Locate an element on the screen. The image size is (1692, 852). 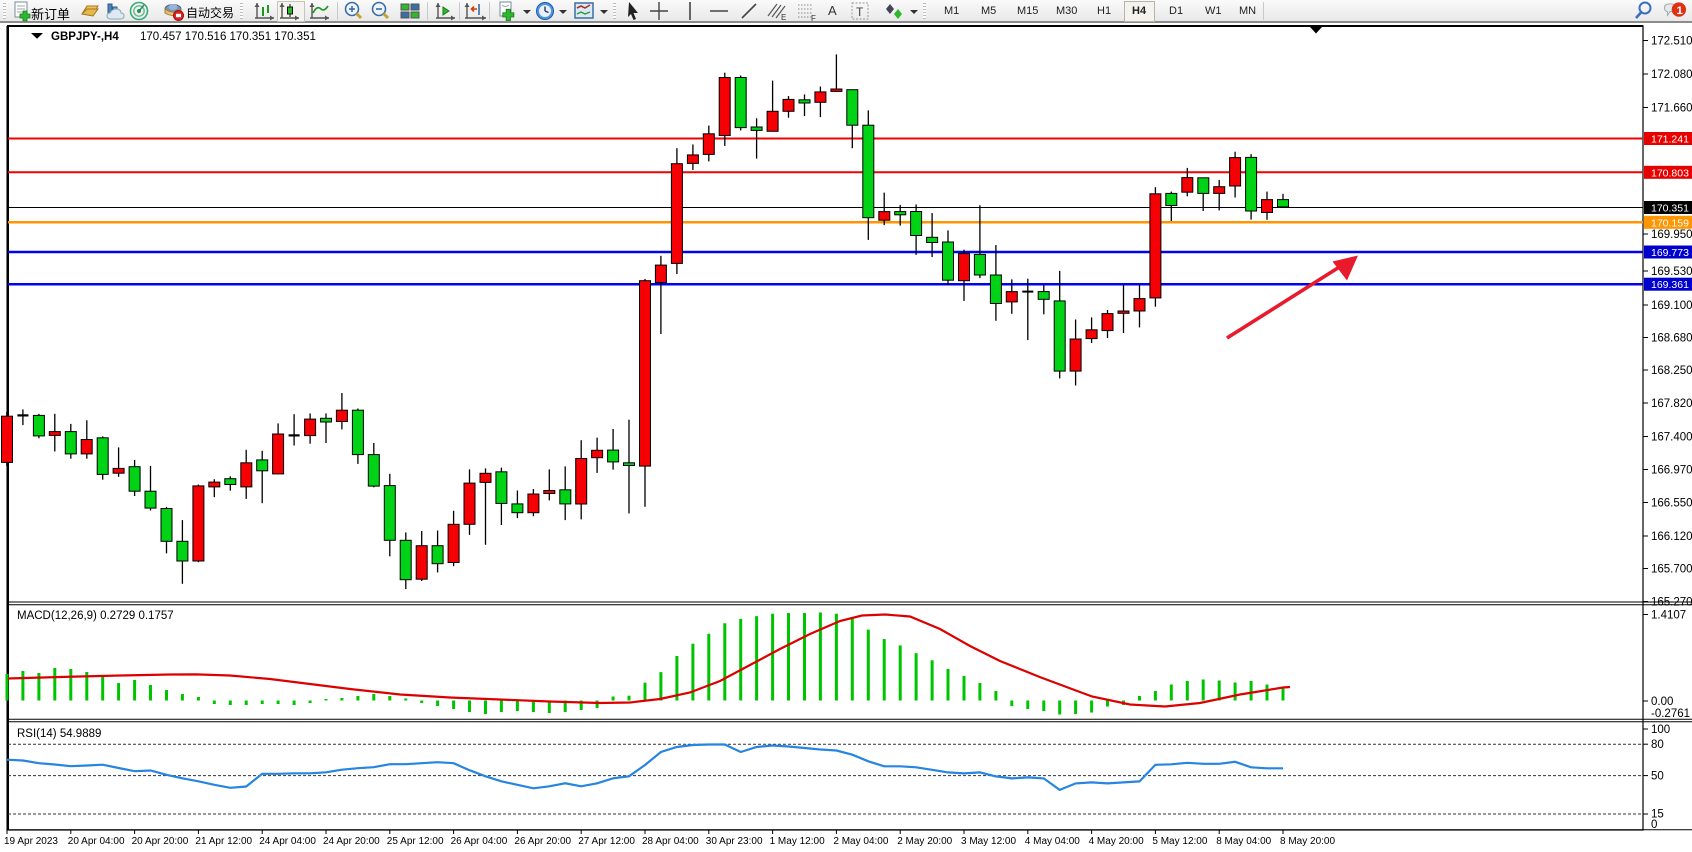
svg-text: 166.550 is located at coordinates (1671, 504).